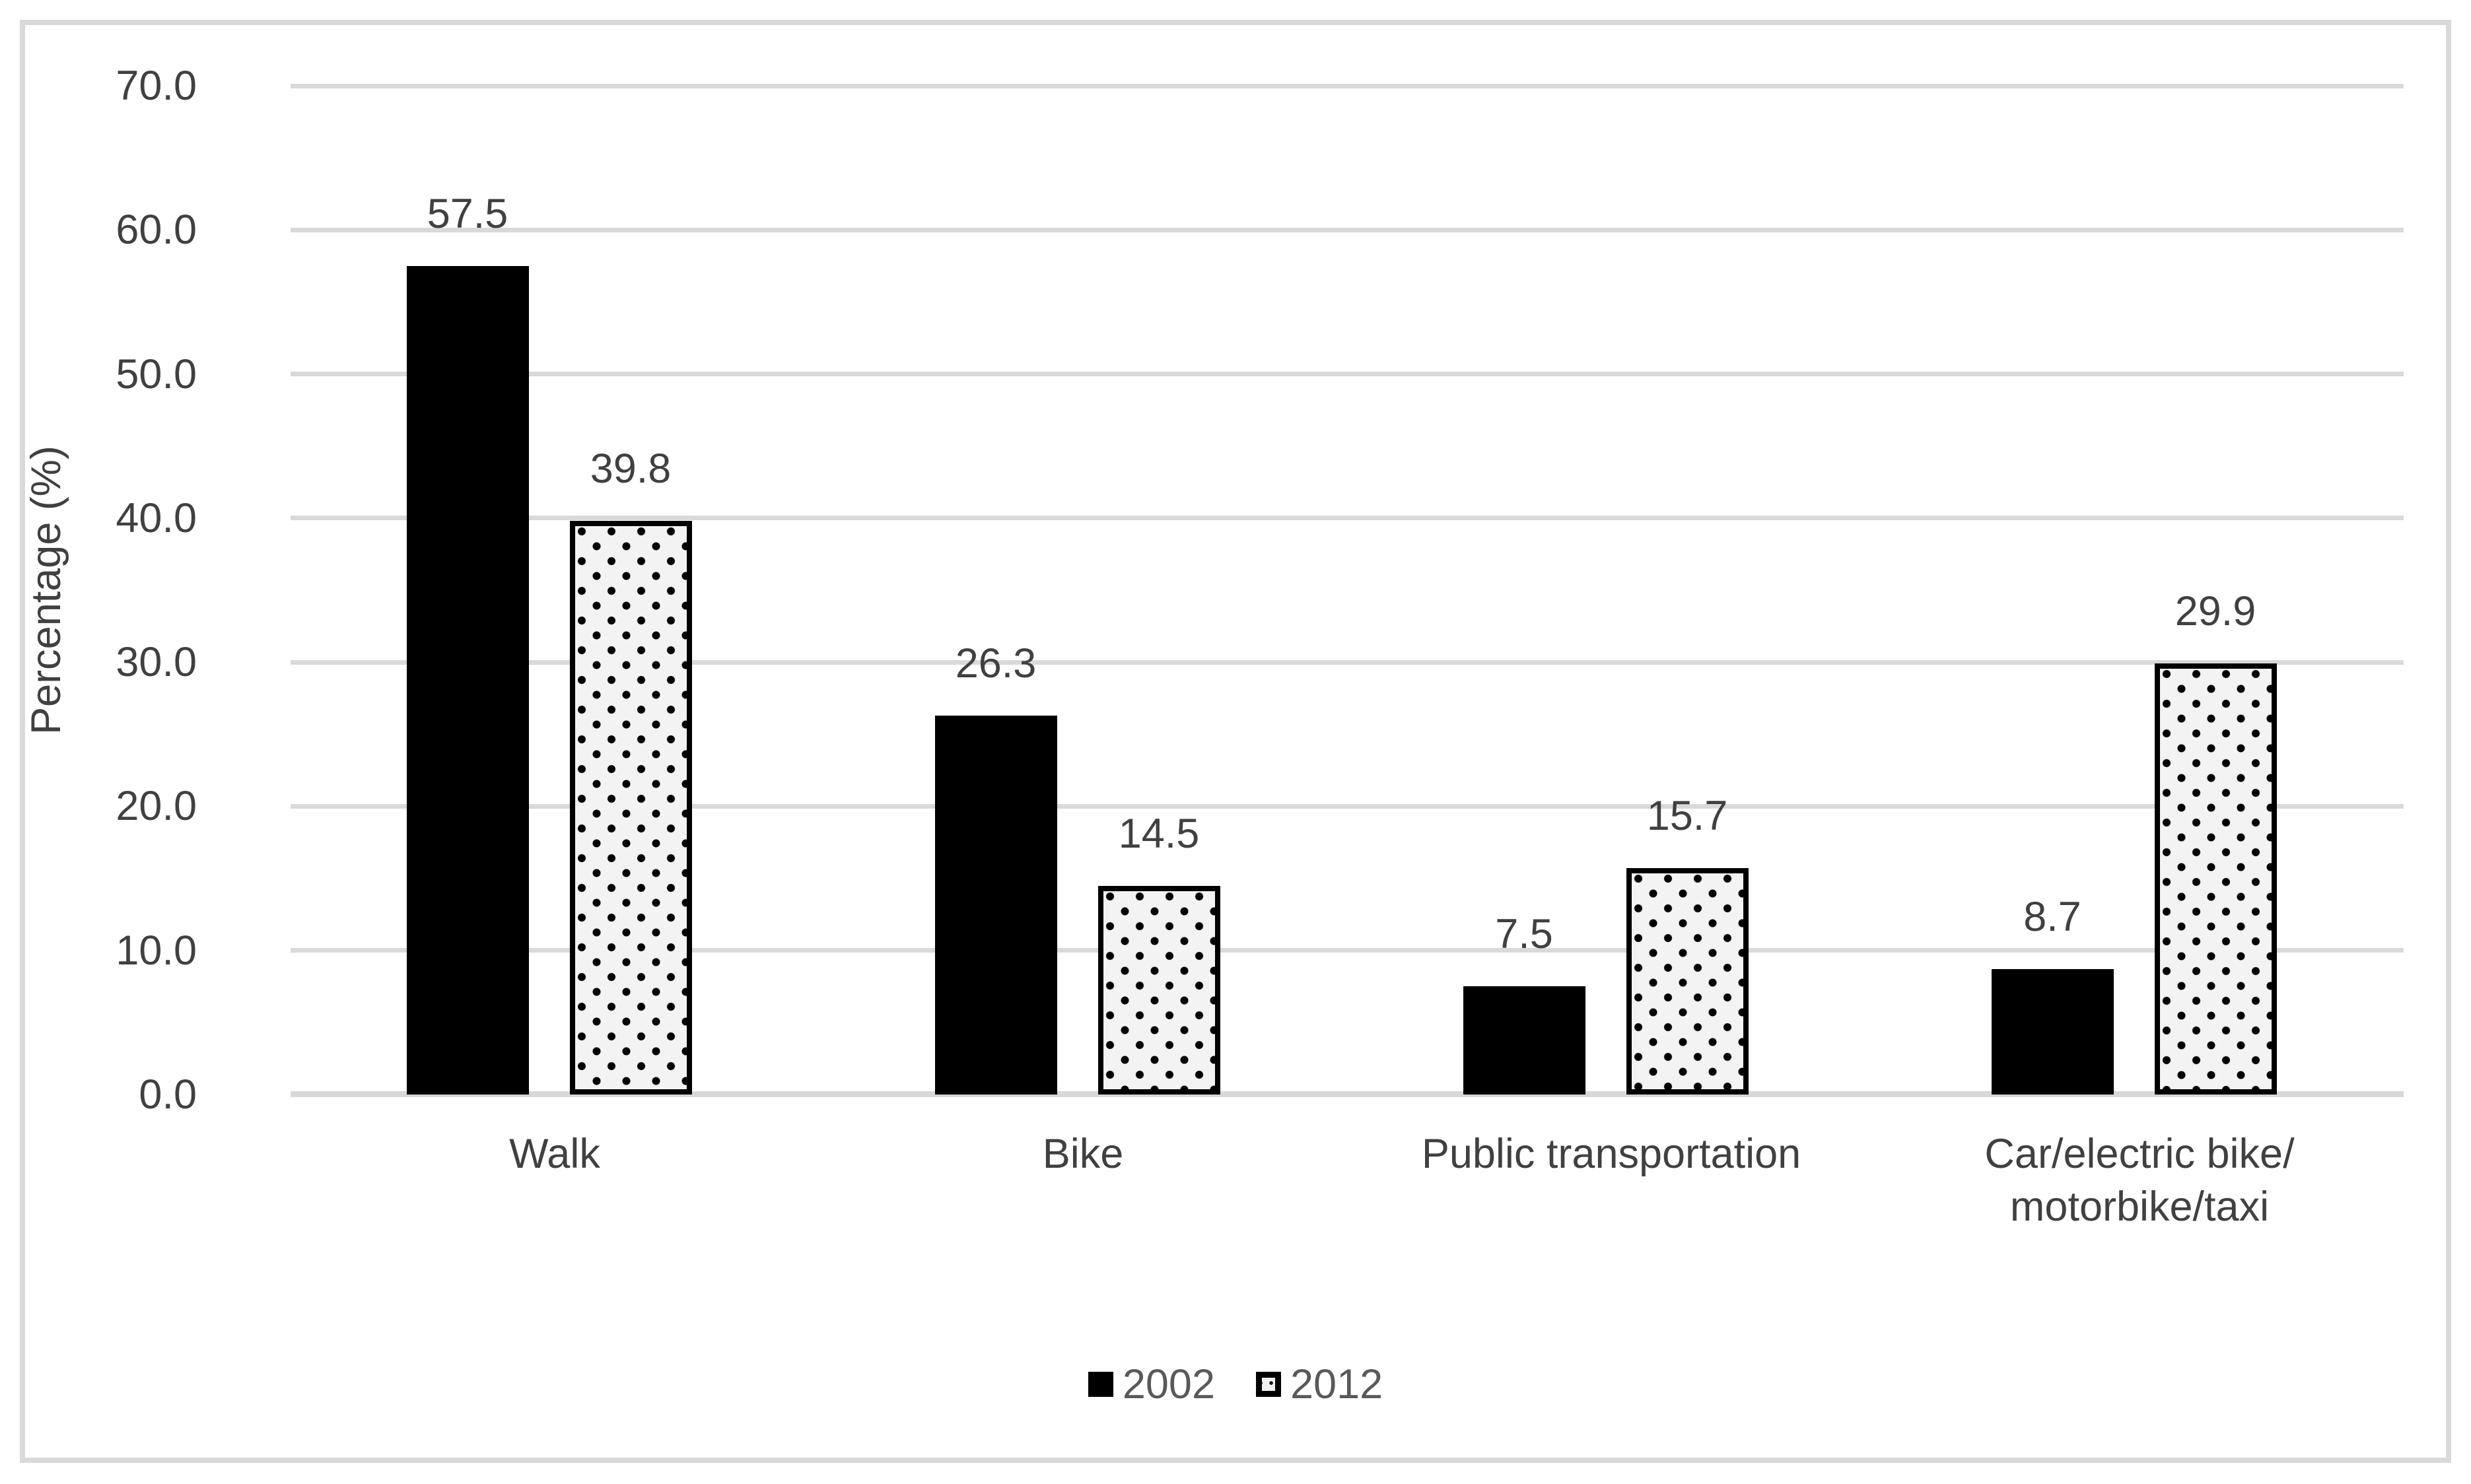  What do you see at coordinates (1347, 374) in the screenshot?
I see `gridline-50.0` at bounding box center [1347, 374].